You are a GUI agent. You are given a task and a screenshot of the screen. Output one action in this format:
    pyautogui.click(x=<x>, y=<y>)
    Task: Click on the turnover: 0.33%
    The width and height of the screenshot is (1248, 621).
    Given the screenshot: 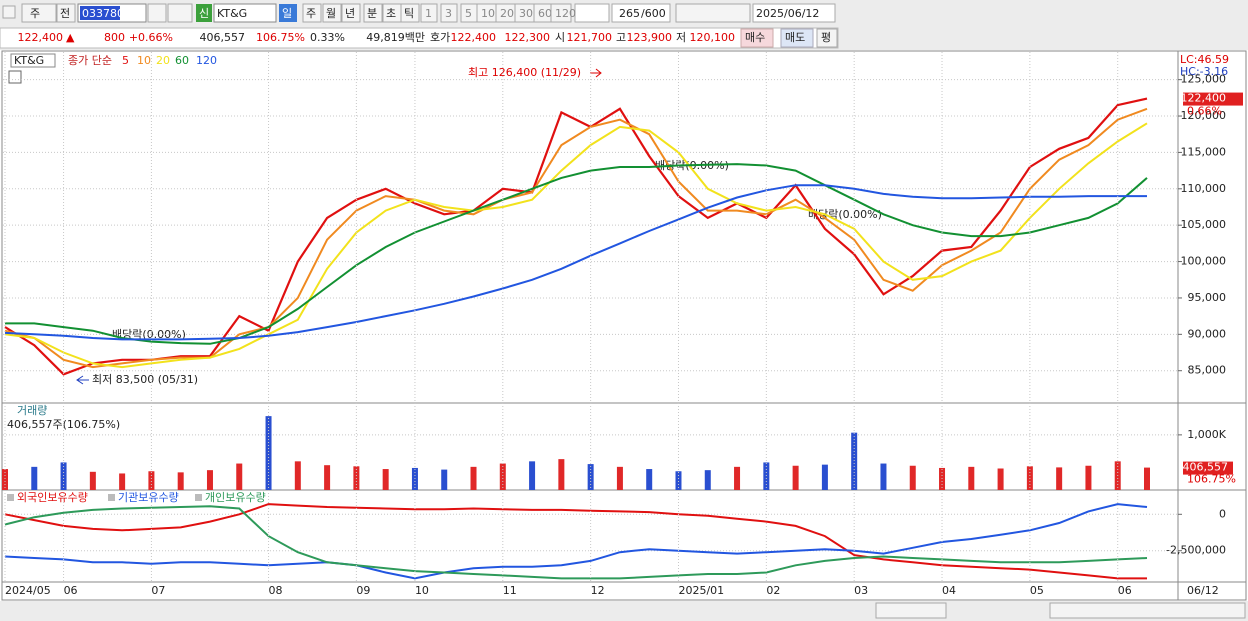 What is the action you would take?
    pyautogui.click(x=327, y=37)
    